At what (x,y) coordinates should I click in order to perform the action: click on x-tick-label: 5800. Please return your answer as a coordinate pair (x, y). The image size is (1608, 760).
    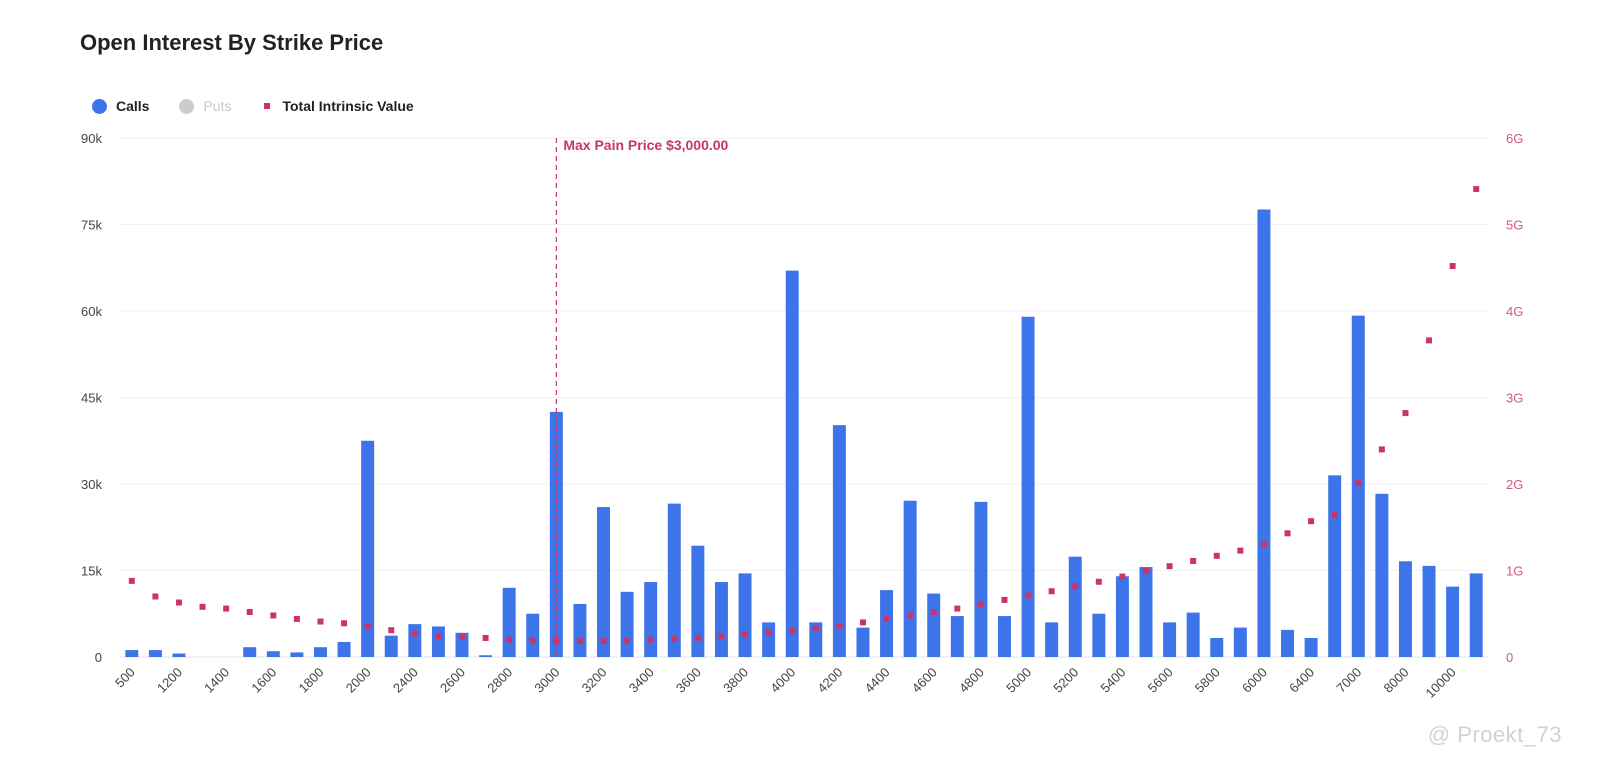
    Looking at the image, I should click on (1207, 680).